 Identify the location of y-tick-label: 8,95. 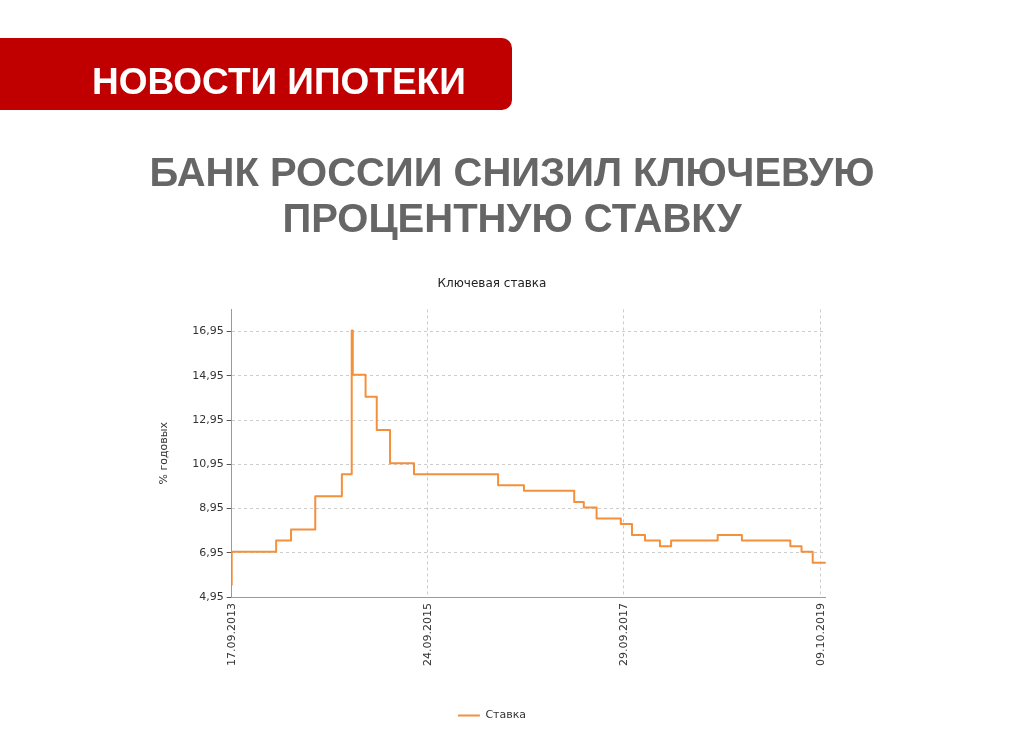
(211, 508).